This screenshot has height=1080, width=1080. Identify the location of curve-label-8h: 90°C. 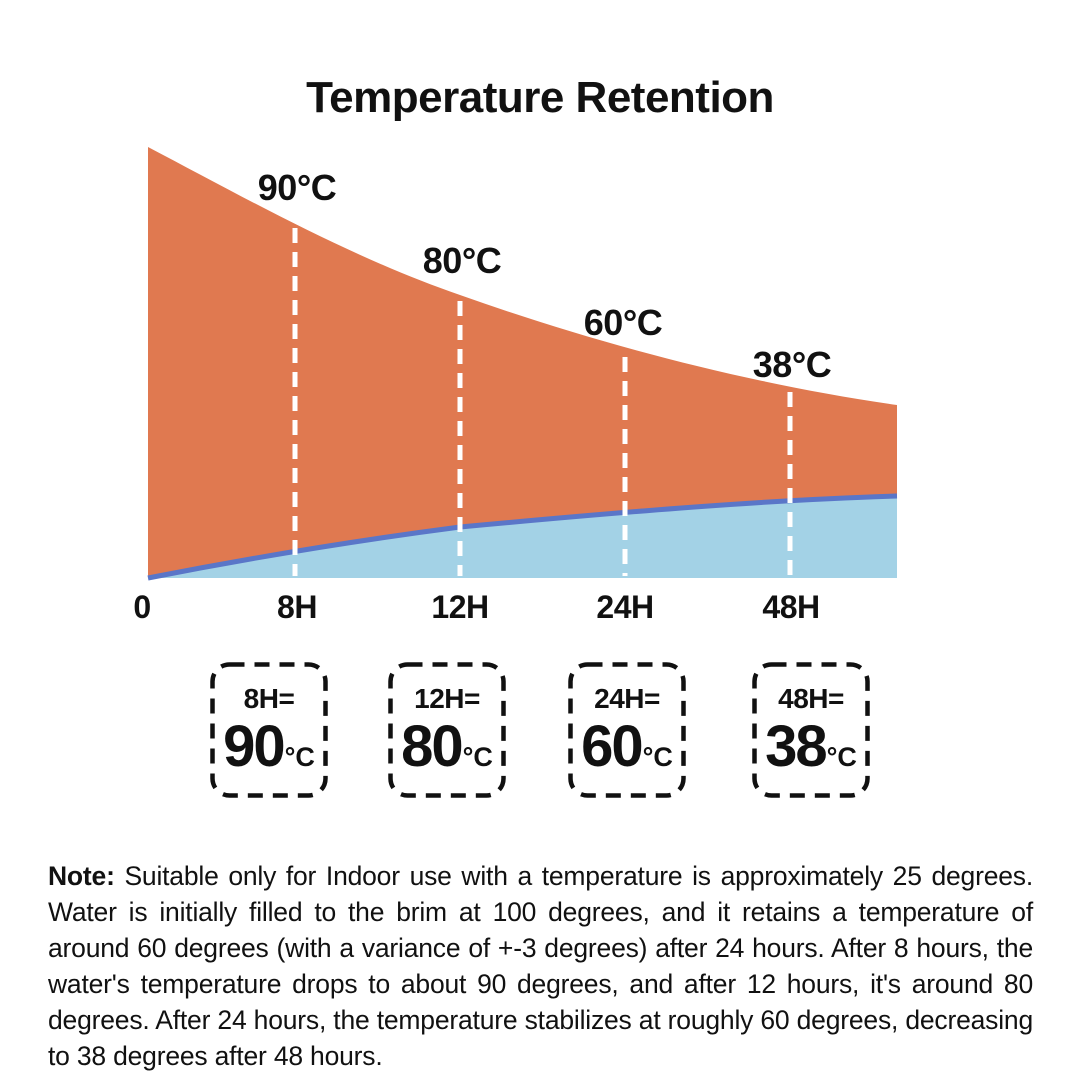
(297, 187).